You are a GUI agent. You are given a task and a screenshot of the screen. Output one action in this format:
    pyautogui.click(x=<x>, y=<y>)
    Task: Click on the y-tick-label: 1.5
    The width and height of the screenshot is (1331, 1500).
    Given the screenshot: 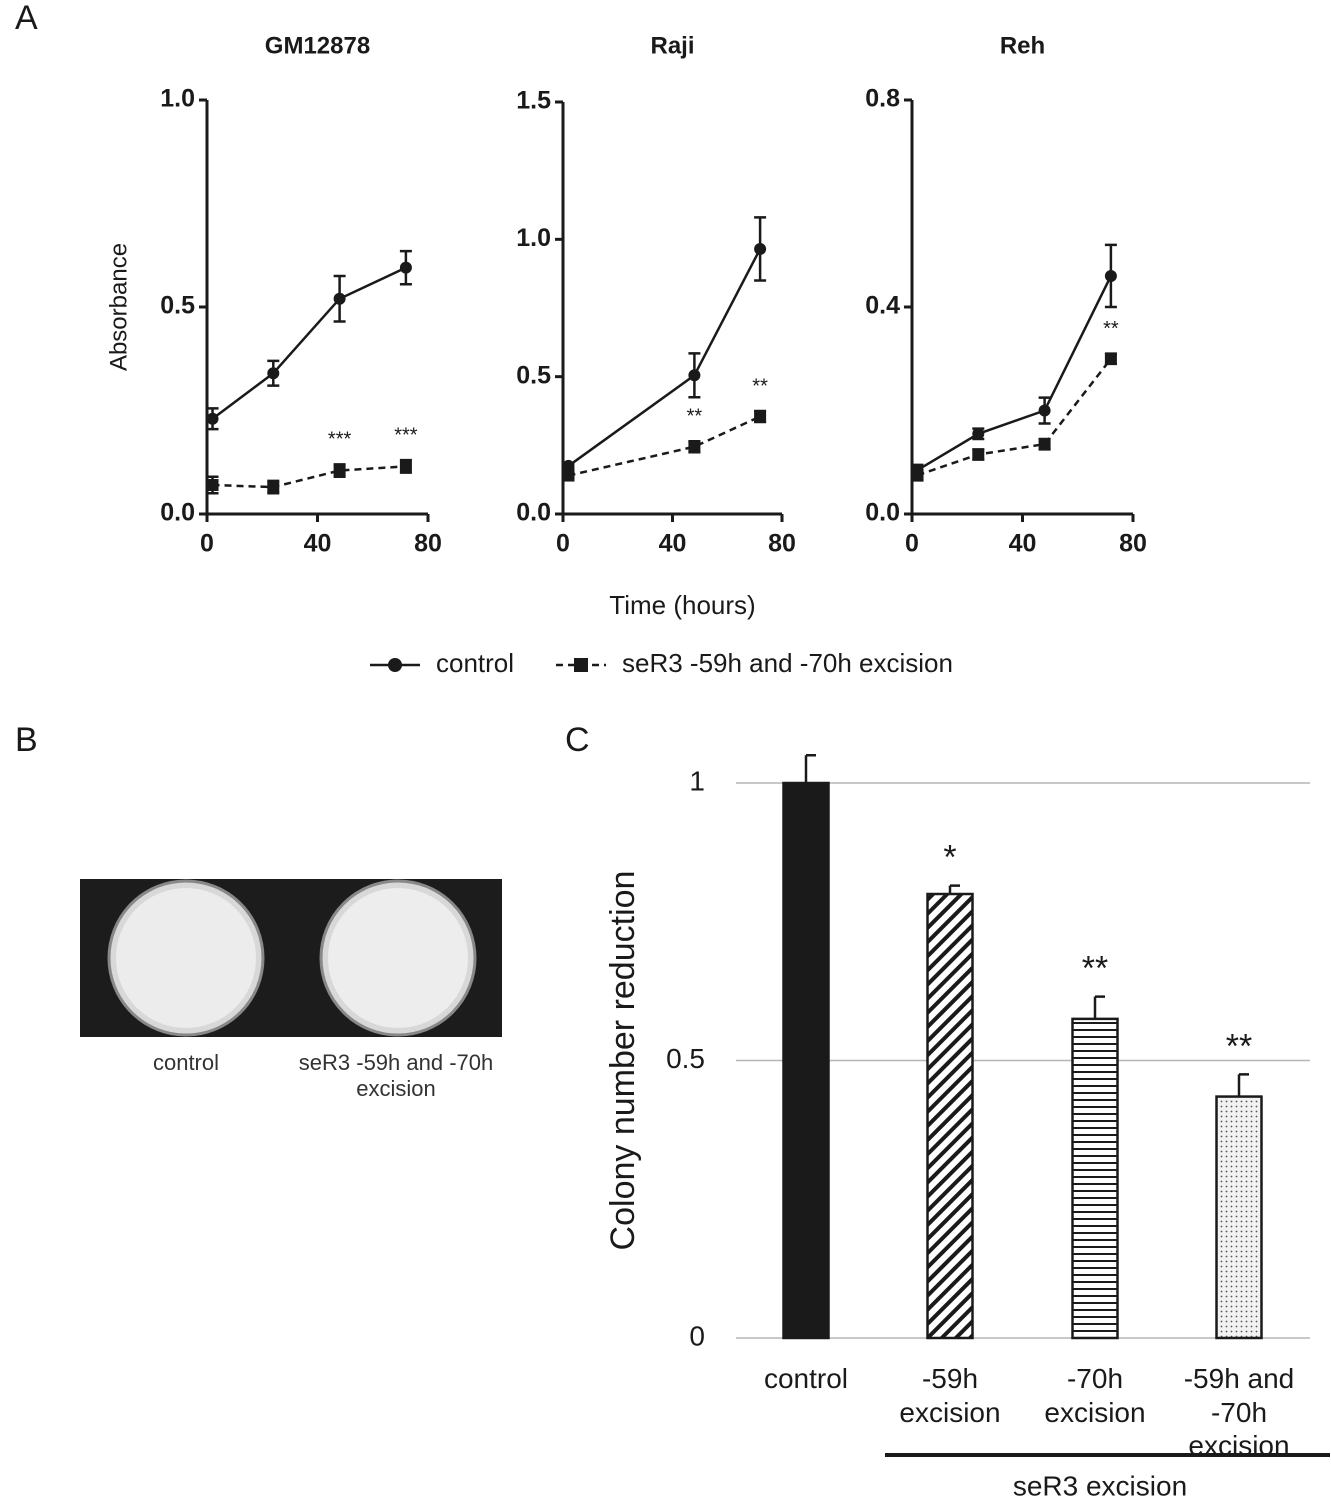 What is the action you would take?
    pyautogui.click(x=533, y=101)
    